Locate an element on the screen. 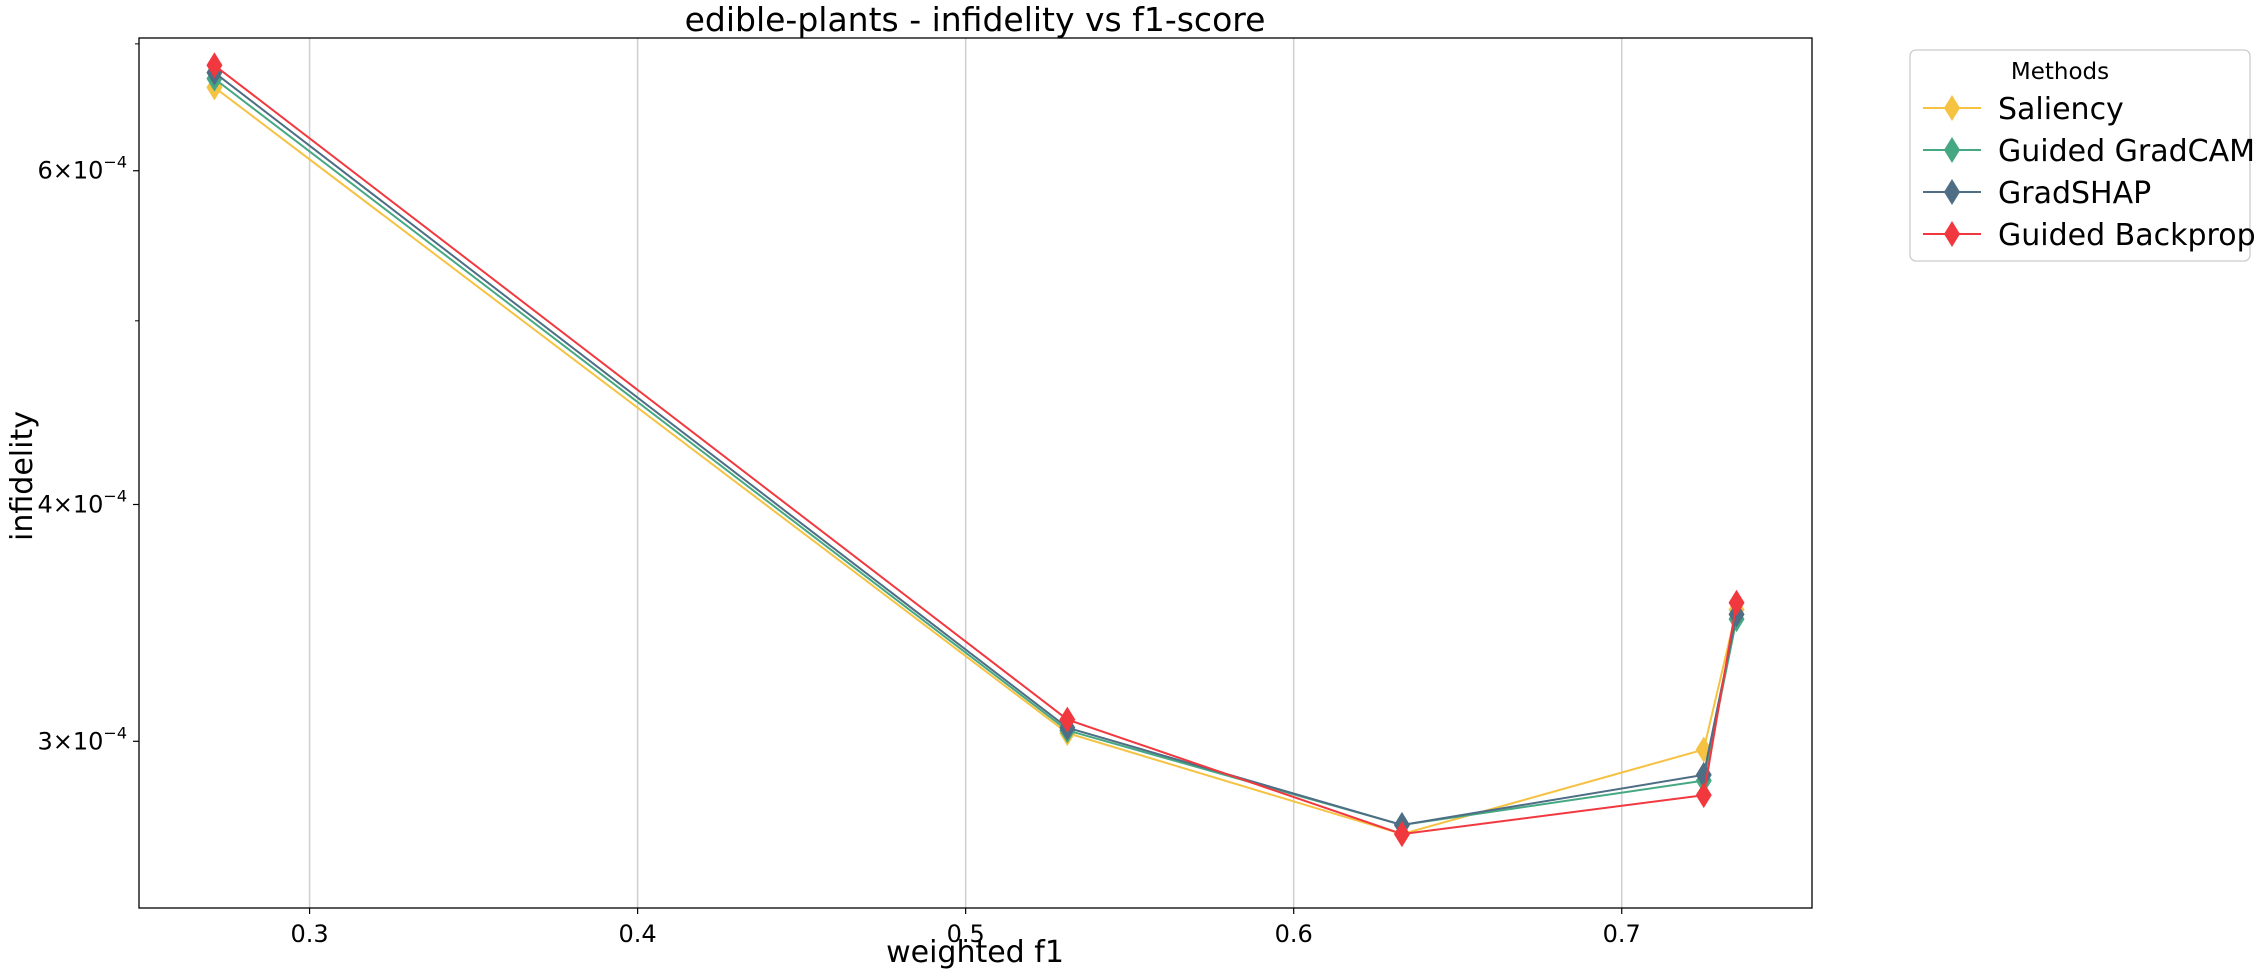  legend-title: Methods is located at coordinates (2060, 72).